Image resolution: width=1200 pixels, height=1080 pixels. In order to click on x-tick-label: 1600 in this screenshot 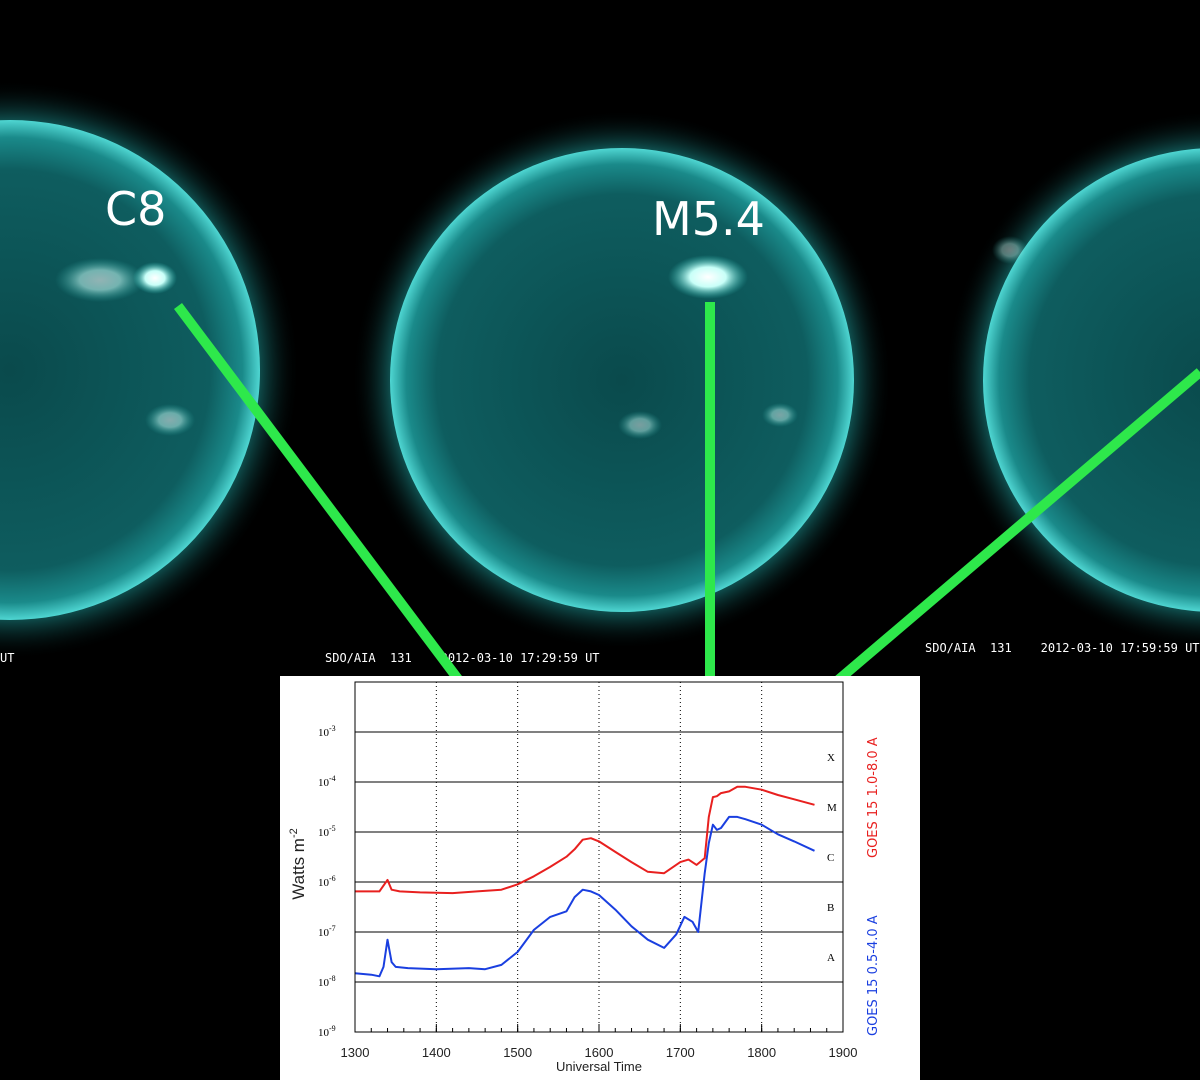, I will do `click(599, 1052)`.